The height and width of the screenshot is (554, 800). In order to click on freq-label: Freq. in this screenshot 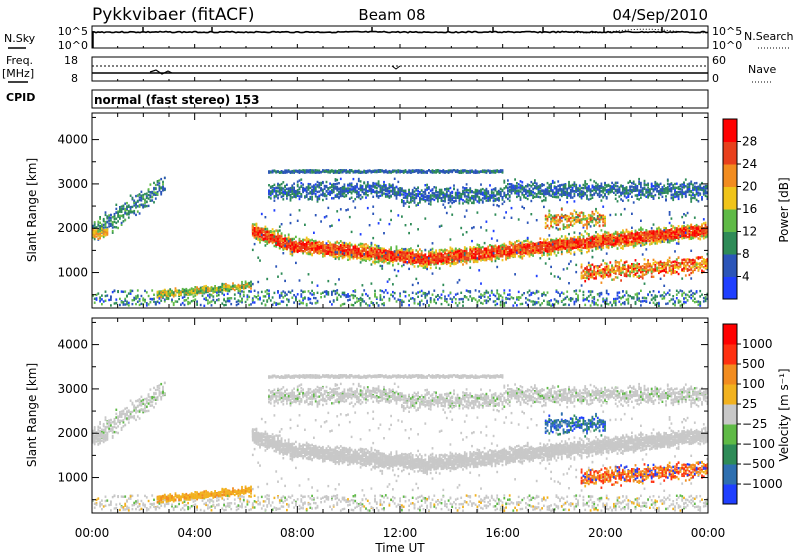, I will do `click(19, 60)`.